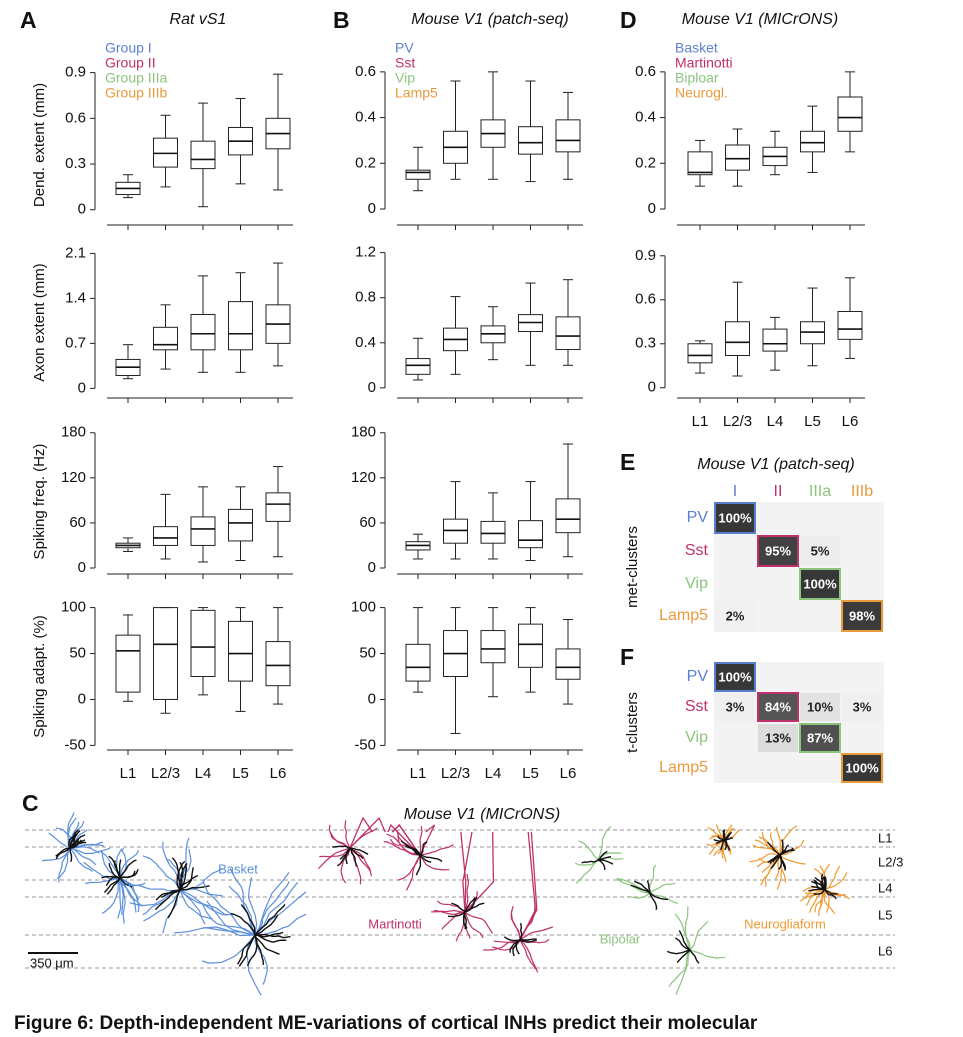  Describe the element at coordinates (39, 145) in the screenshot. I see `y-axis-label: Dend. extent (mm)` at that location.